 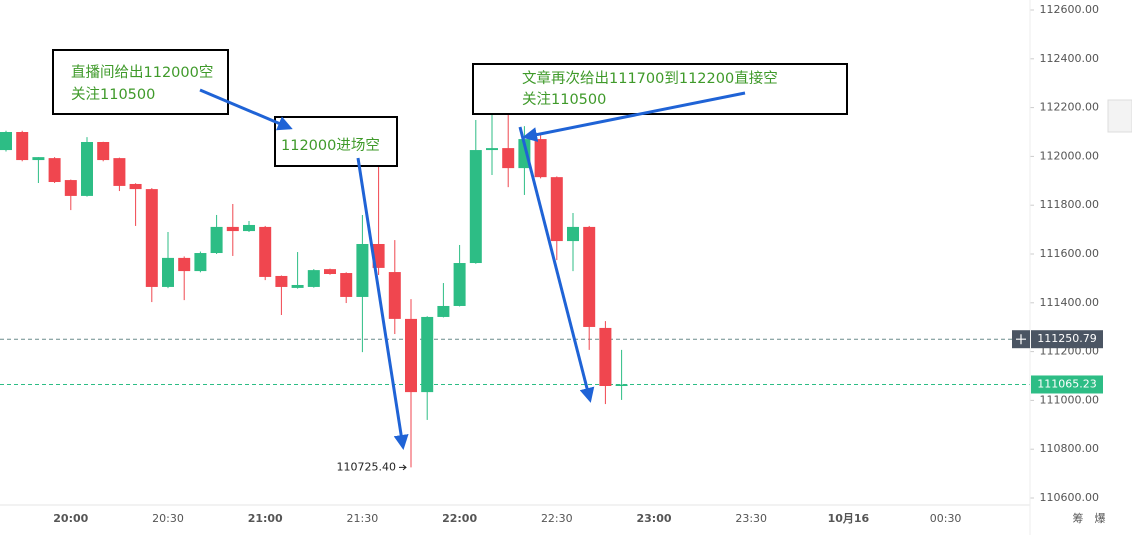 What do you see at coordinates (459, 518) in the screenshot?
I see `x-tick-label: 22:00` at bounding box center [459, 518].